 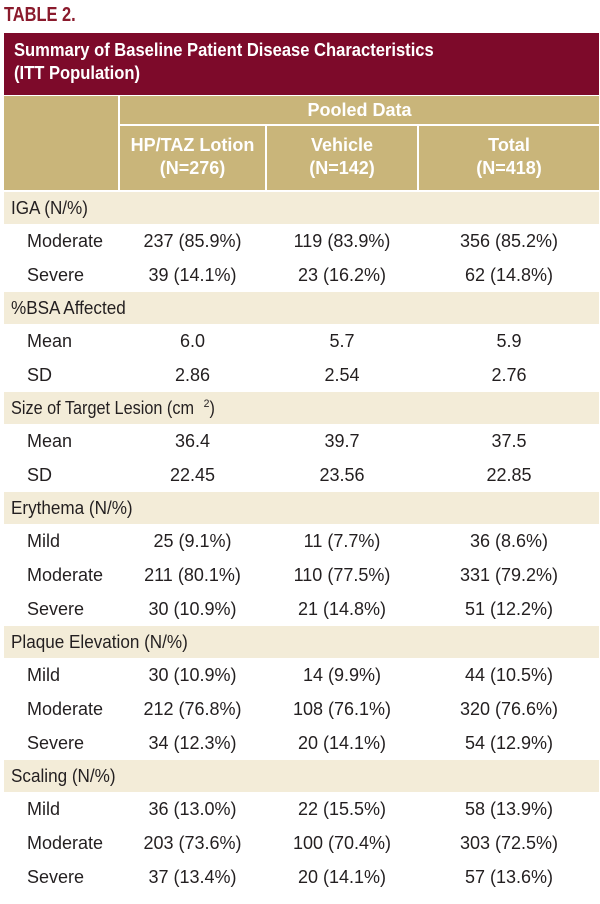 I want to click on header-col-vehicle: Vehicle (N=142), so click(x=342, y=158).